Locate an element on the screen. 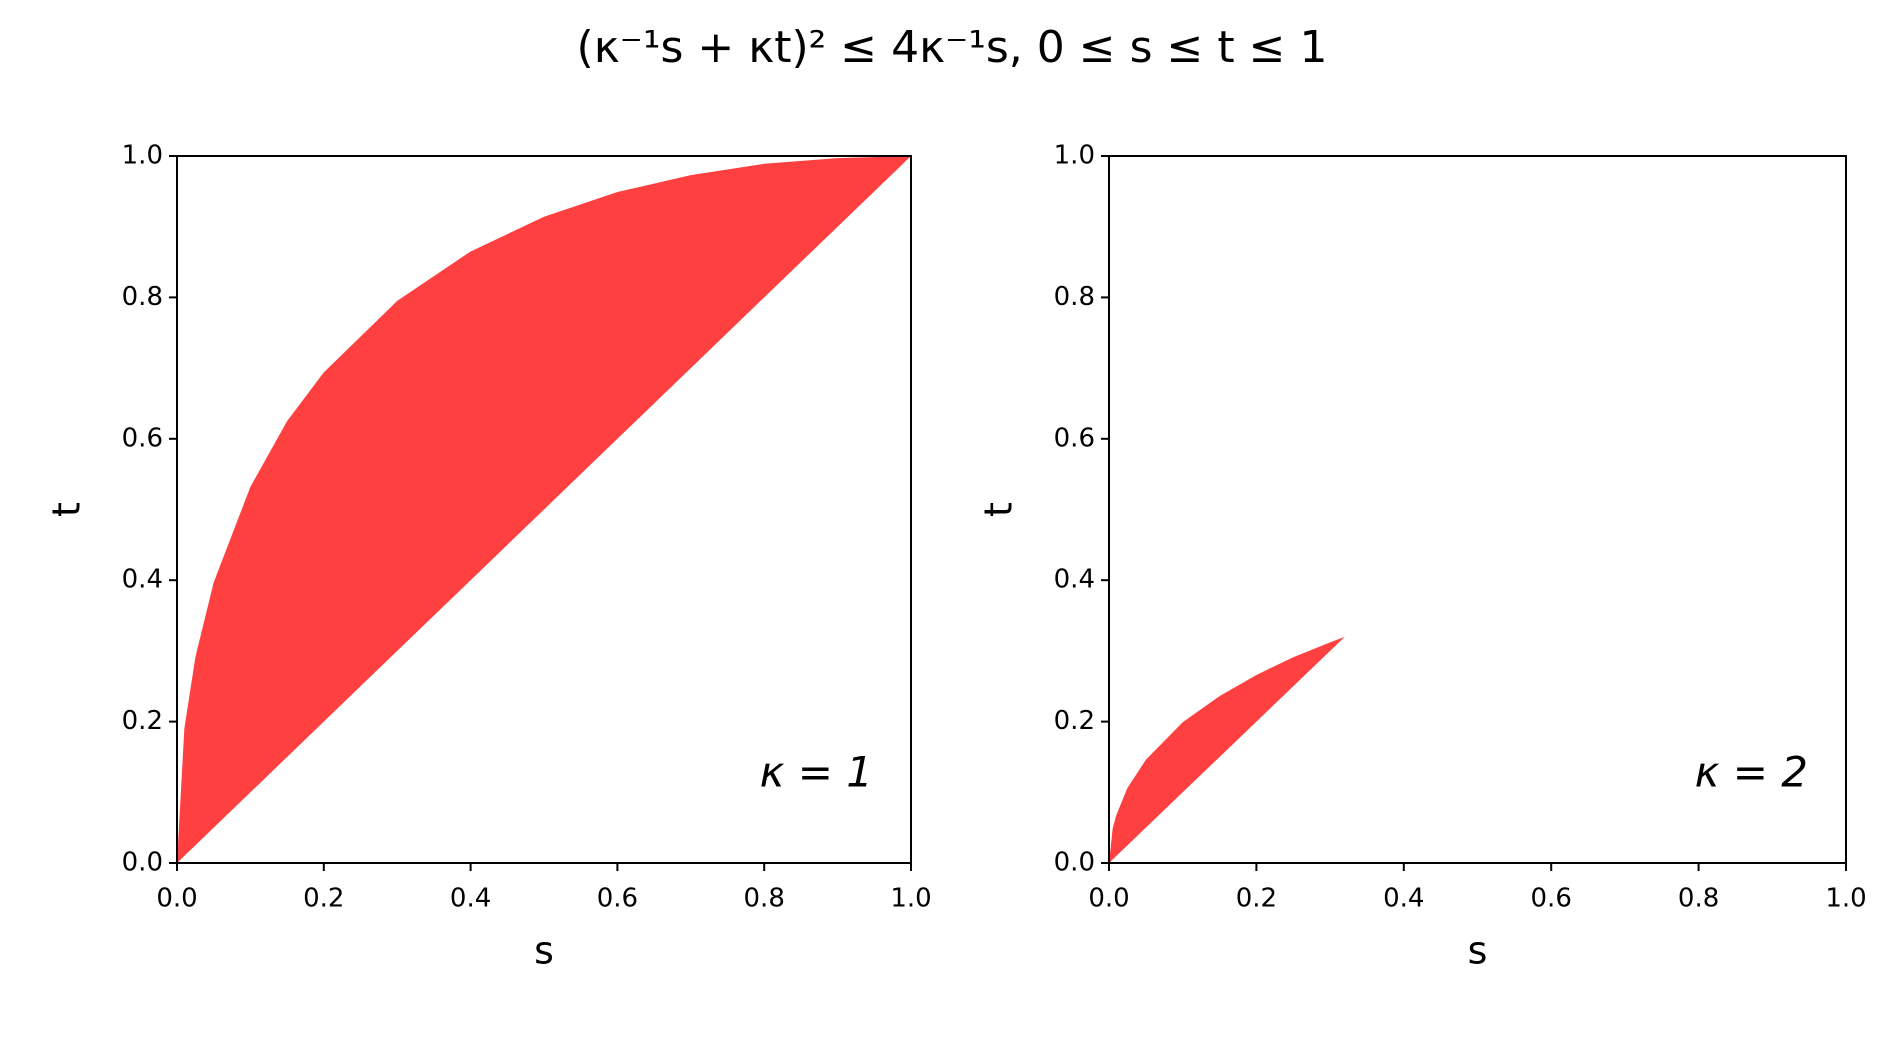 The image size is (1904, 1044). figure-title: (κ⁻¹s + κt)² ≤ 4κ⁻¹s, 0 ≤ s ≤ t ≤ 1 is located at coordinates (952, 47).